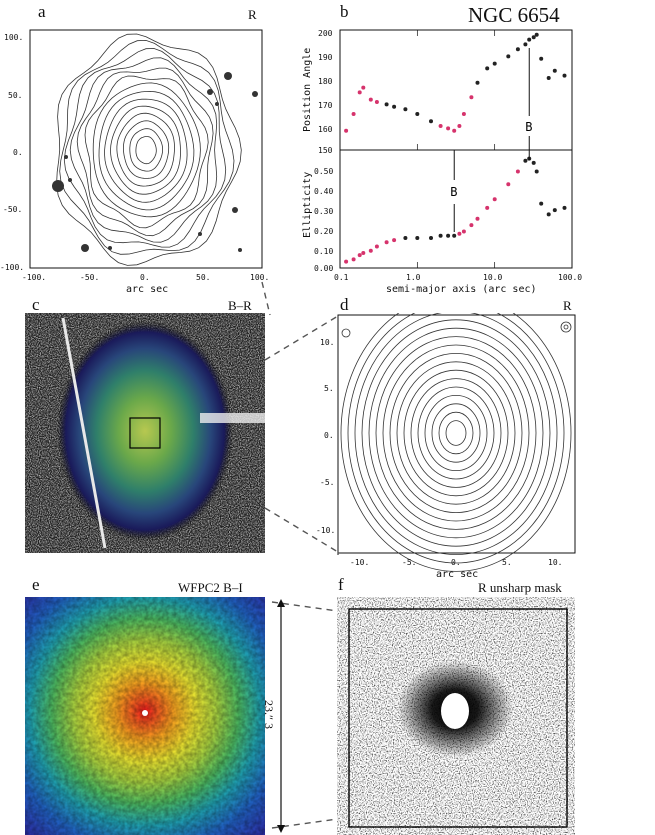 This screenshot has width=655, height=835. Describe the element at coordinates (341, 584) in the screenshot. I see `panel-f-letter: f` at that location.